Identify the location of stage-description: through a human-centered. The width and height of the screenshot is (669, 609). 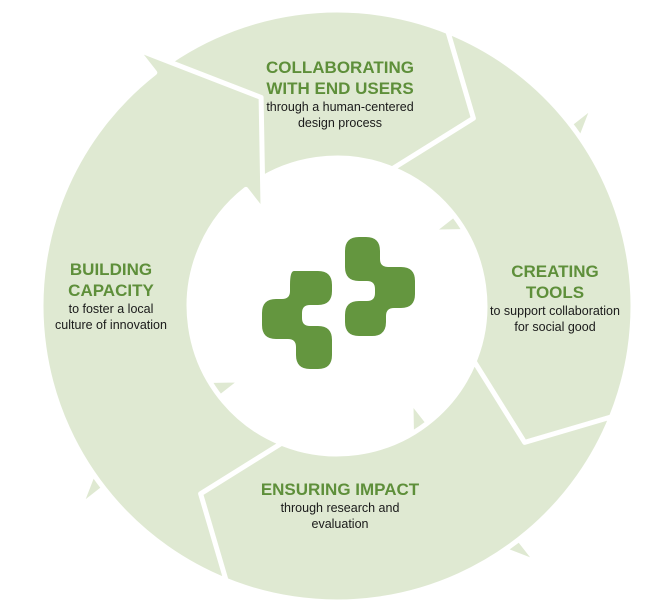
(340, 107).